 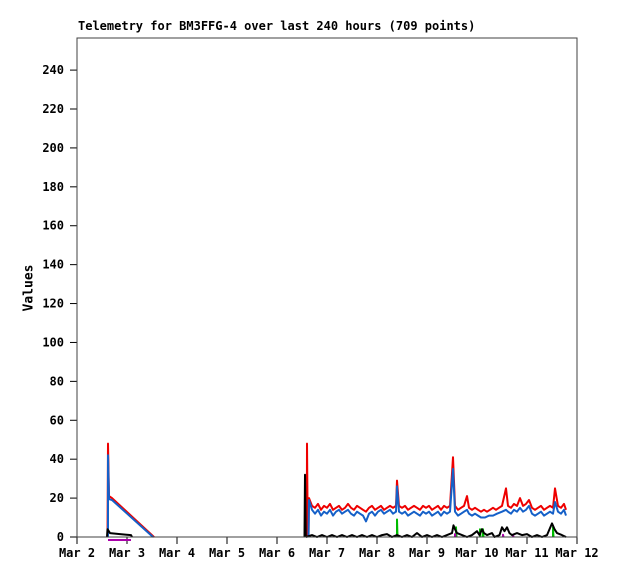 I want to click on x-tick-label: Mar 5, so click(x=227, y=553).